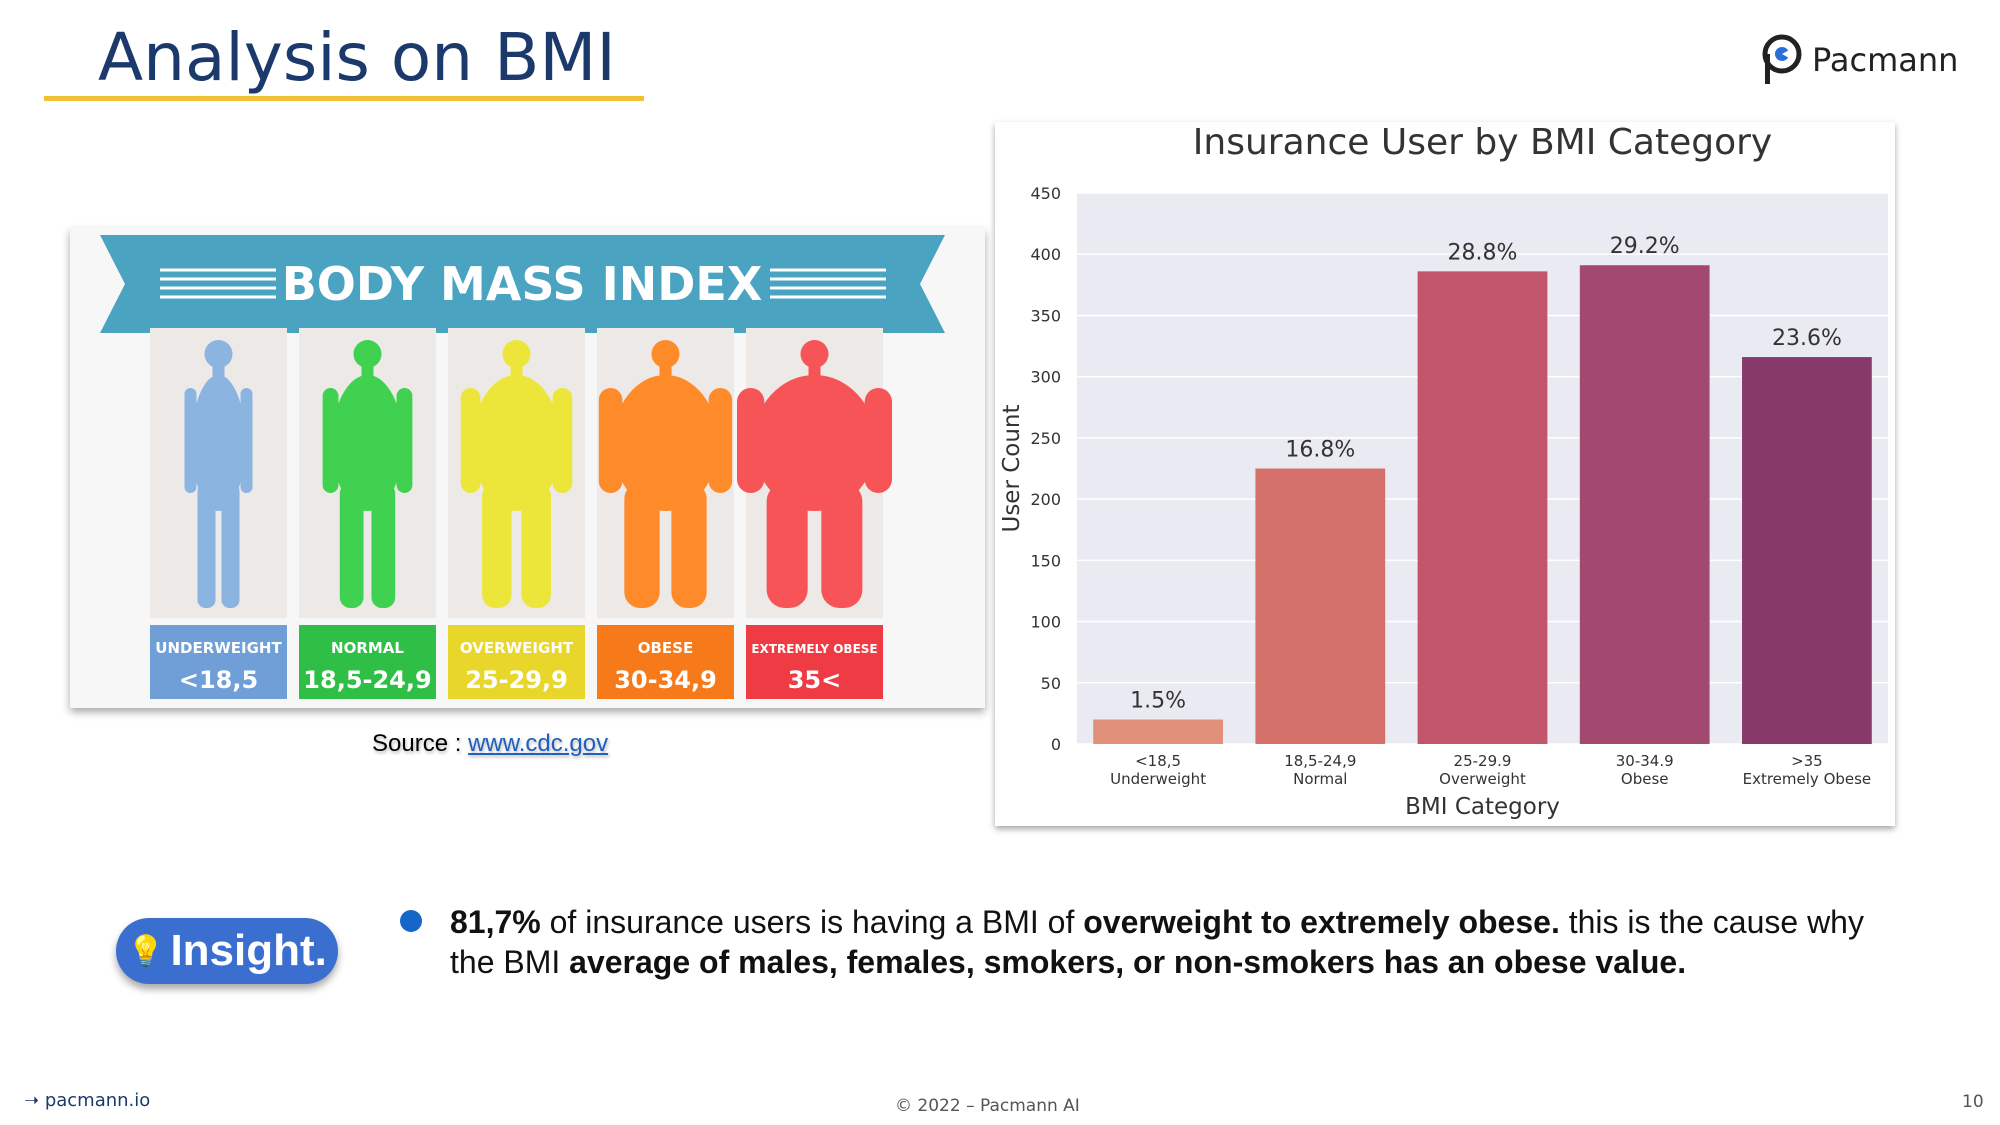 This screenshot has width=2000, height=1125. What do you see at coordinates (1782, 59) in the screenshot?
I see `pacmann-logo-icon` at bounding box center [1782, 59].